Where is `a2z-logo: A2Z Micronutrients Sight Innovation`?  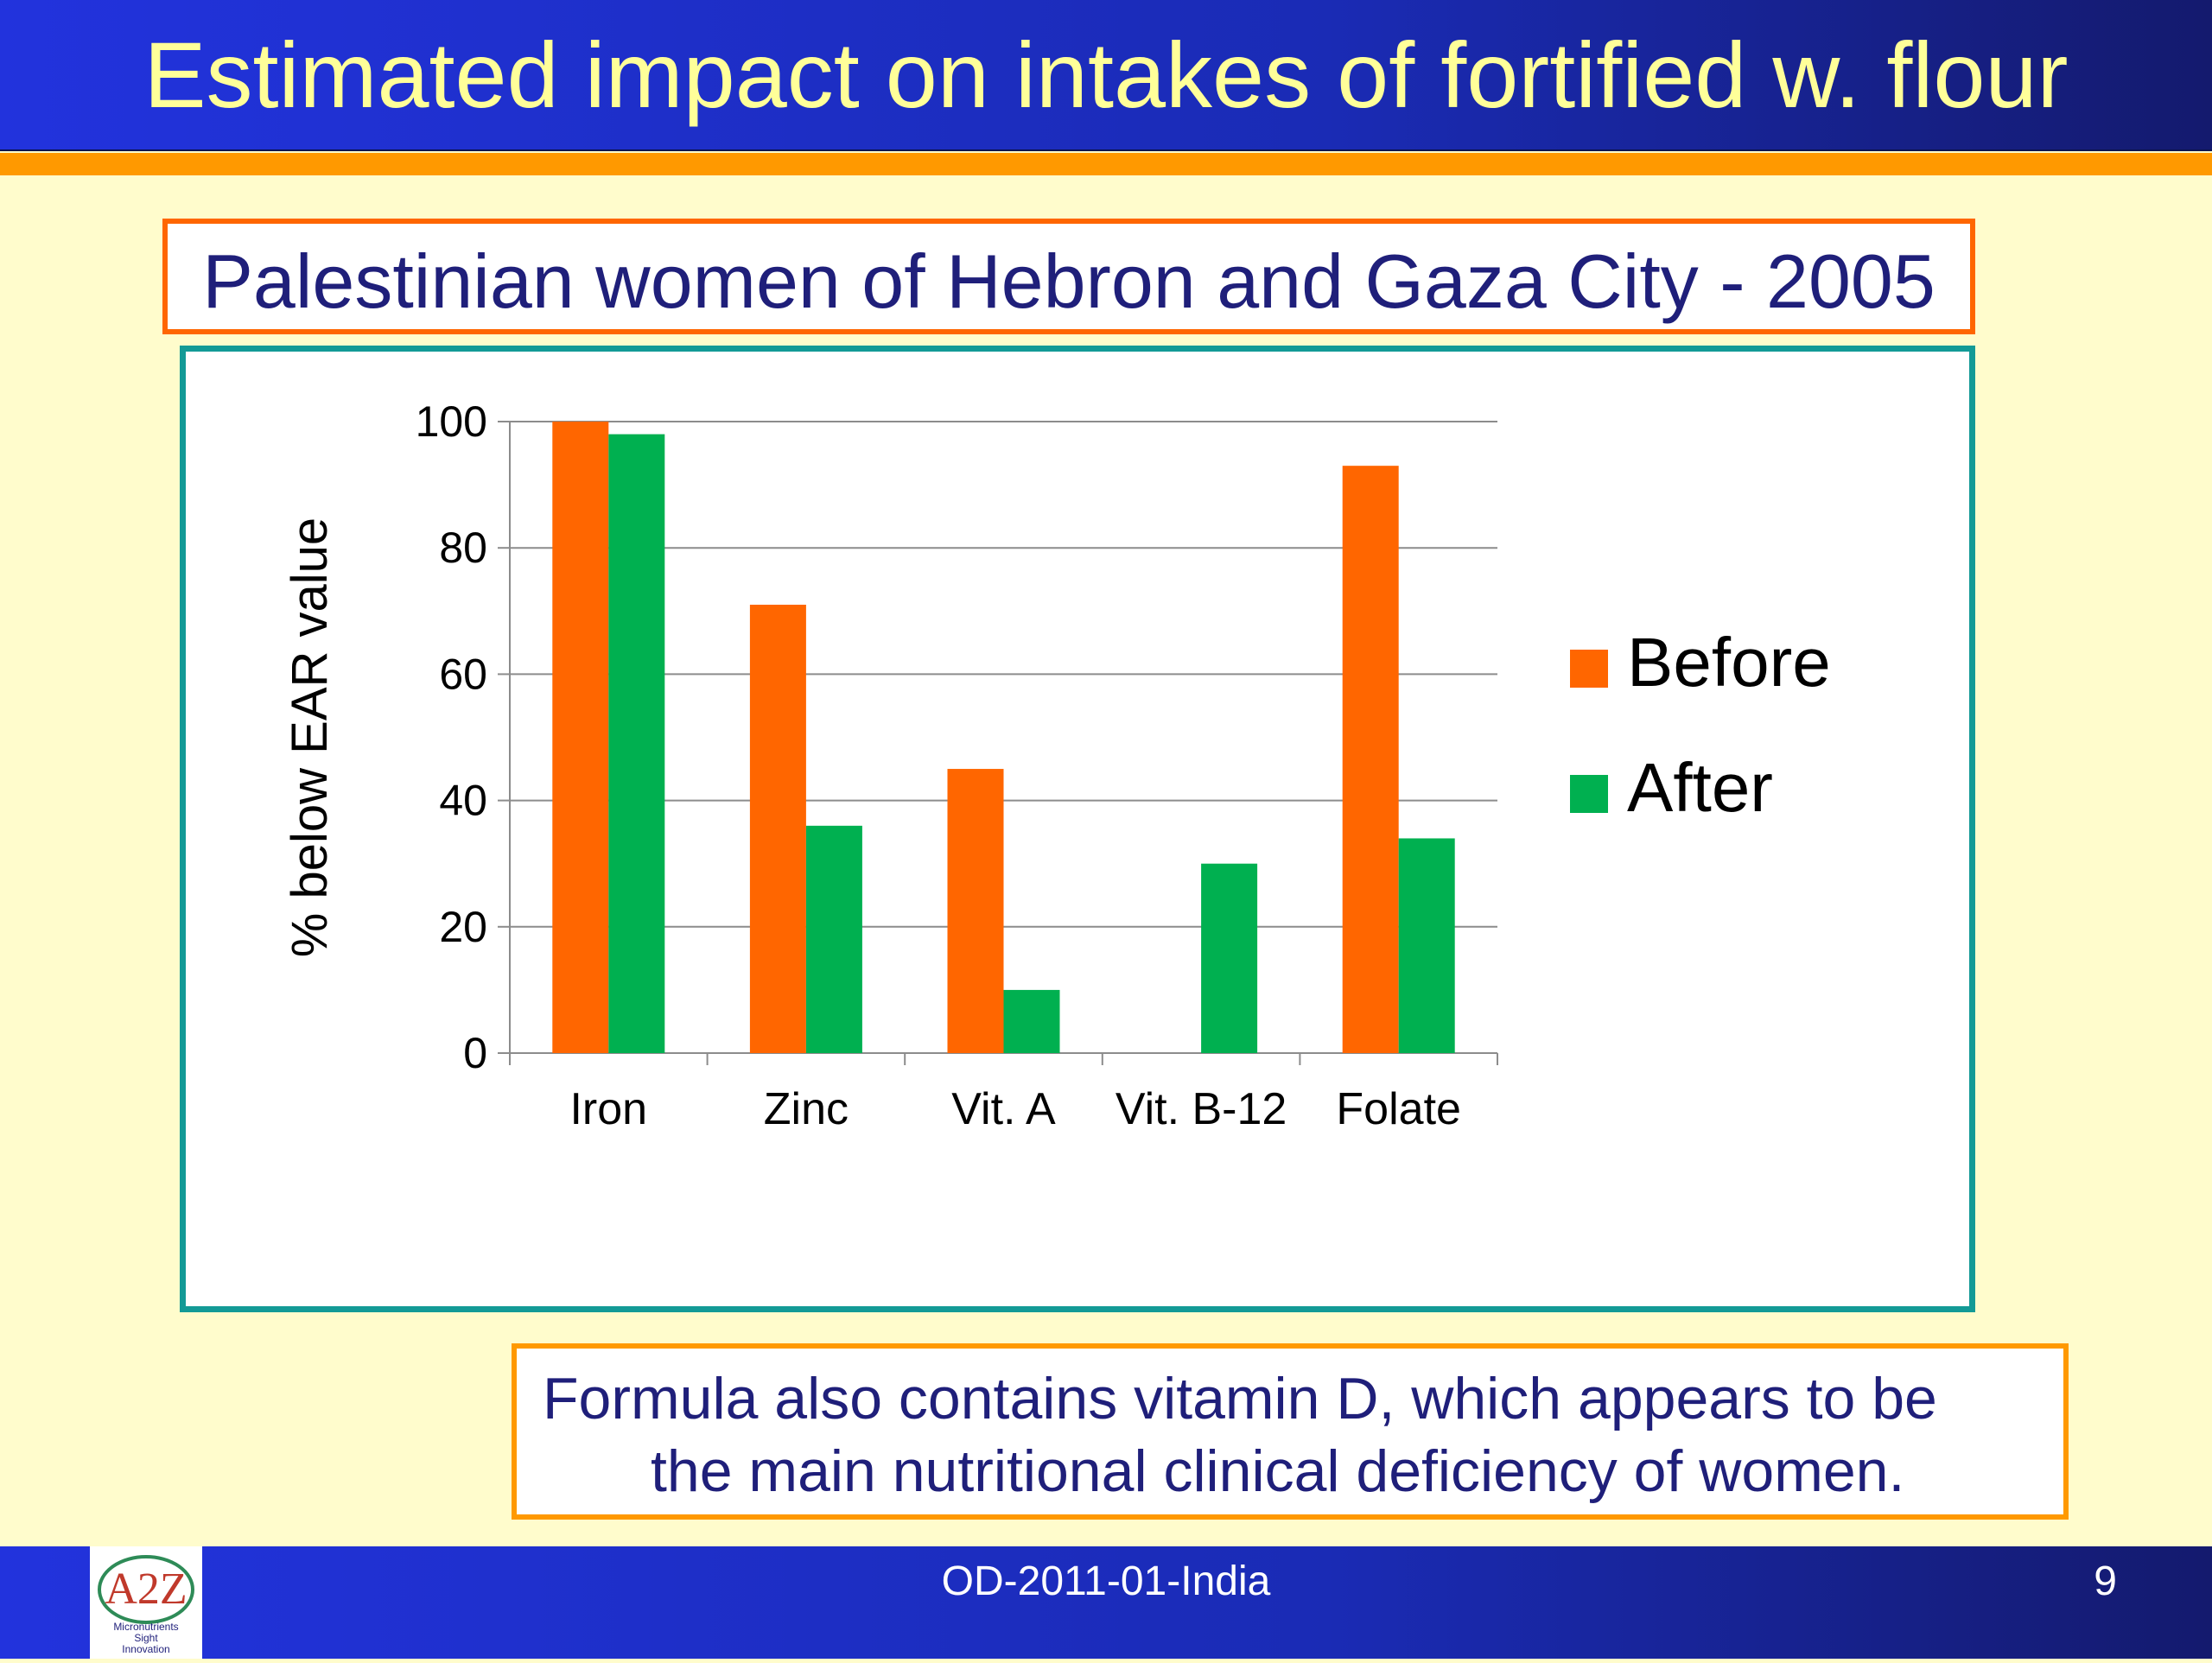
a2z-logo: A2Z Micronutrients Sight Innovation is located at coordinates (146, 1603).